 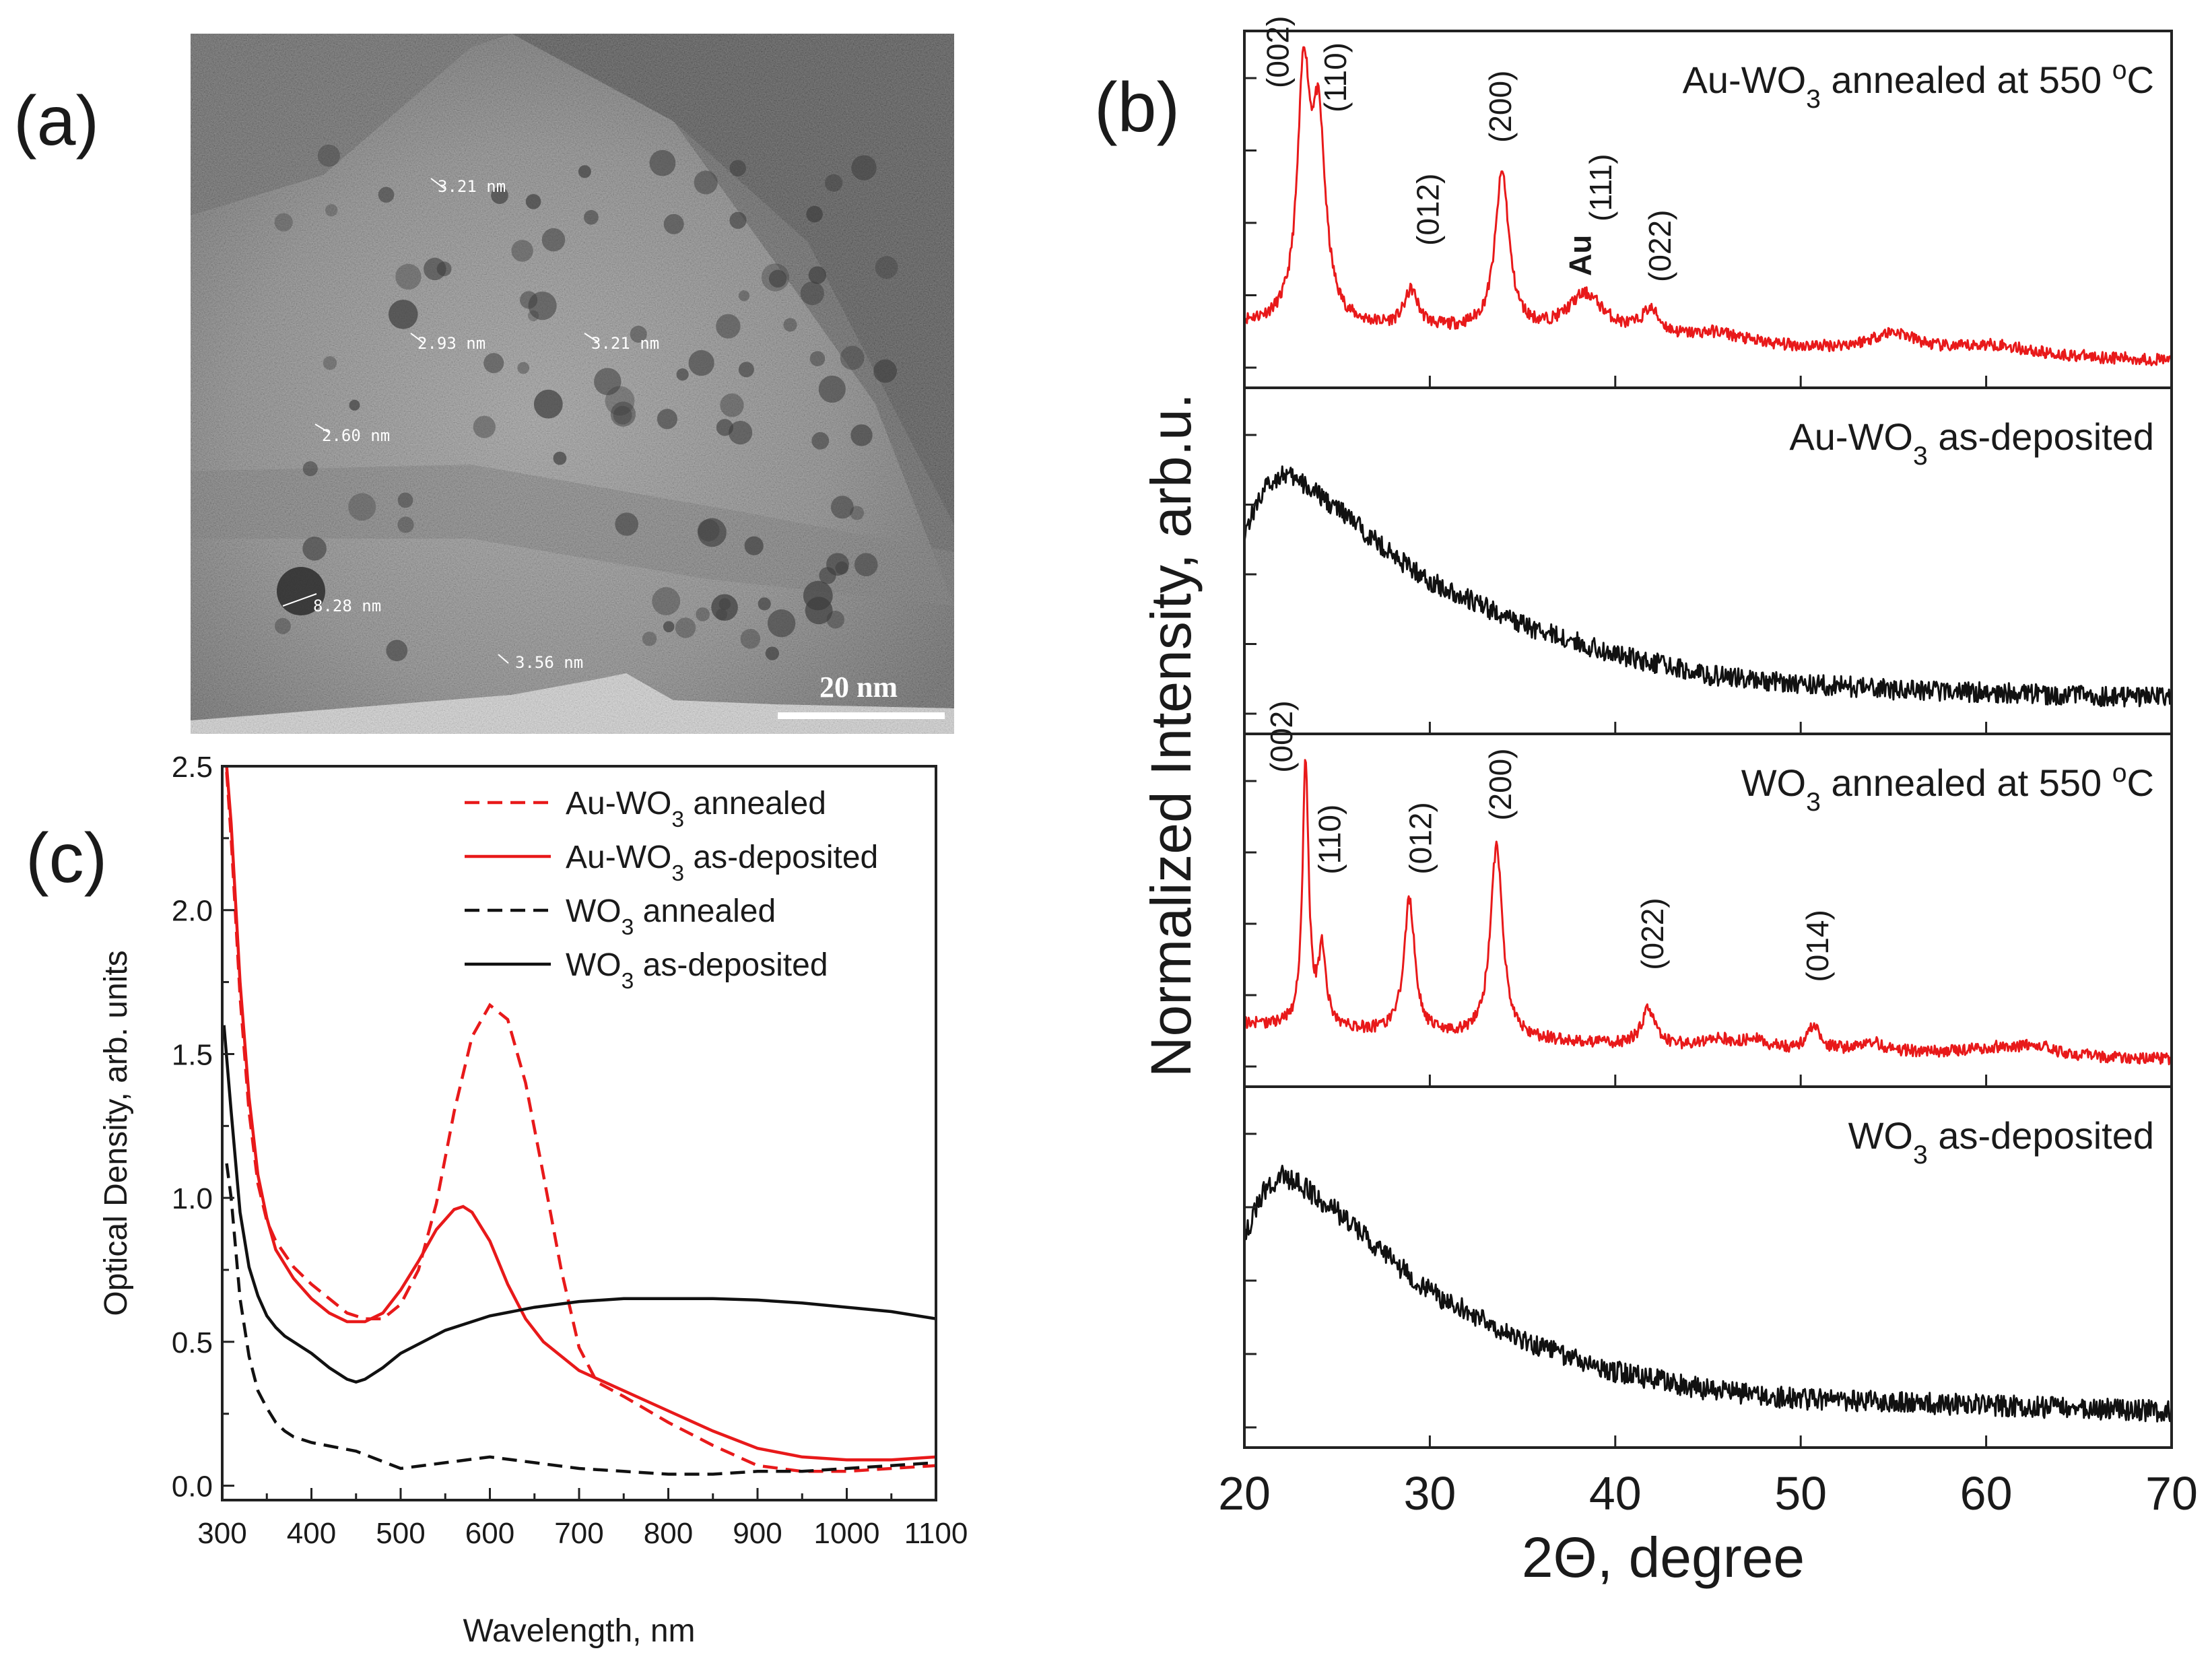 I want to click on chart-b-xlabel: 2Θ, degree, so click(x=1663, y=1558).